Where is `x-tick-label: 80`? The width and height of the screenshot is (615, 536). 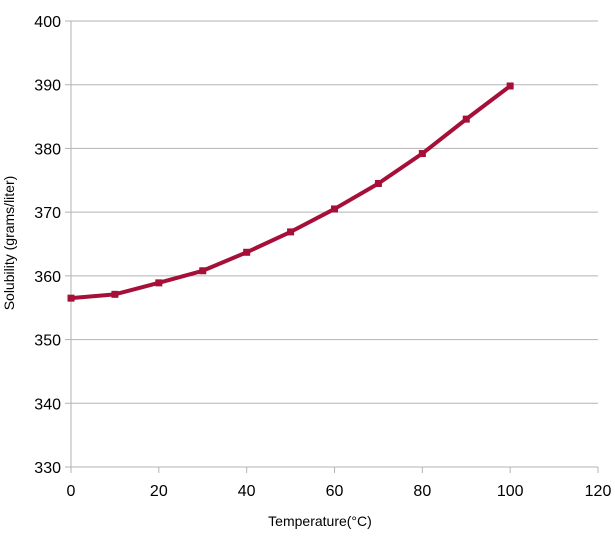
x-tick-label: 80 is located at coordinates (422, 491).